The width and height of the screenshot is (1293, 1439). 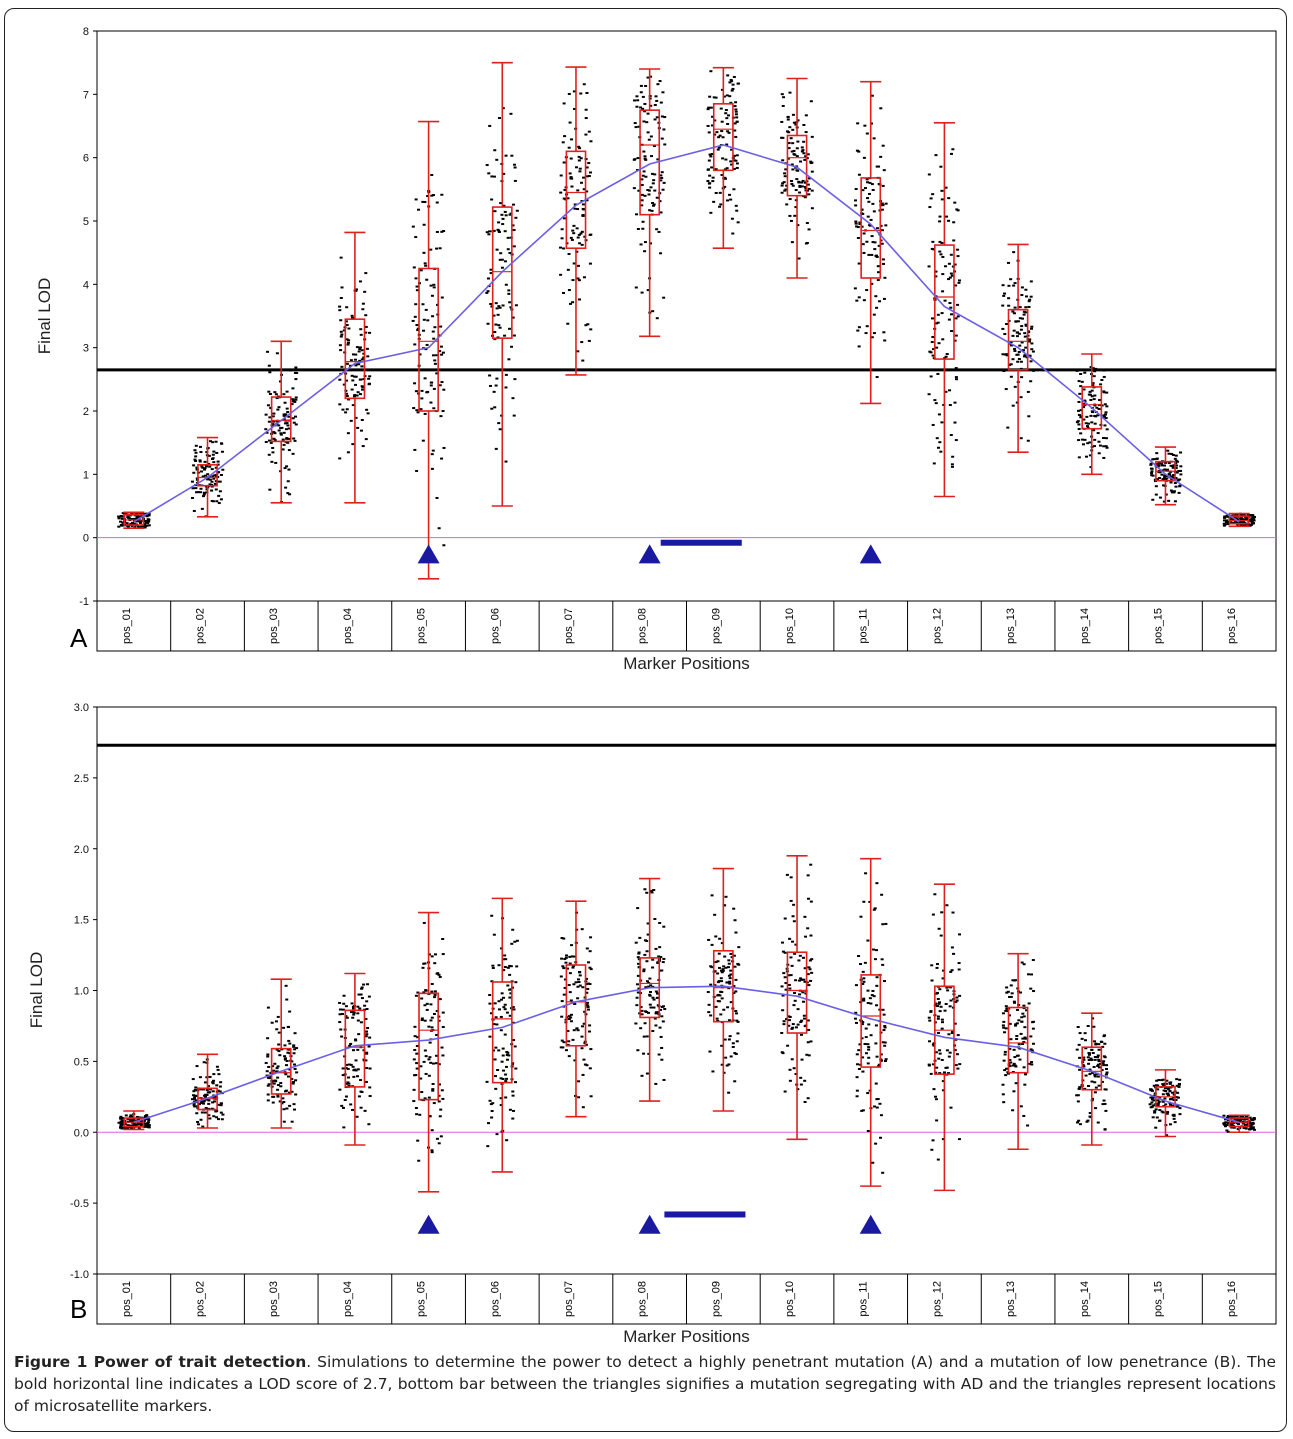 I want to click on y-tick-label: 0.0, so click(x=81, y=1133).